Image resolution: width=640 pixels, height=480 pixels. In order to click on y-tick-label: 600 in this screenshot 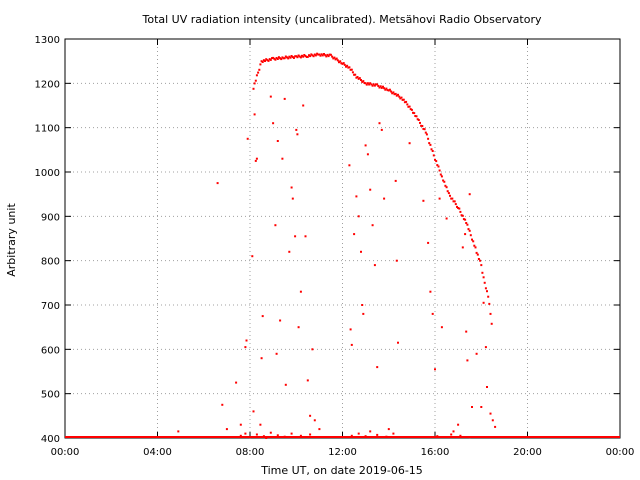, I will do `click(50, 350)`.